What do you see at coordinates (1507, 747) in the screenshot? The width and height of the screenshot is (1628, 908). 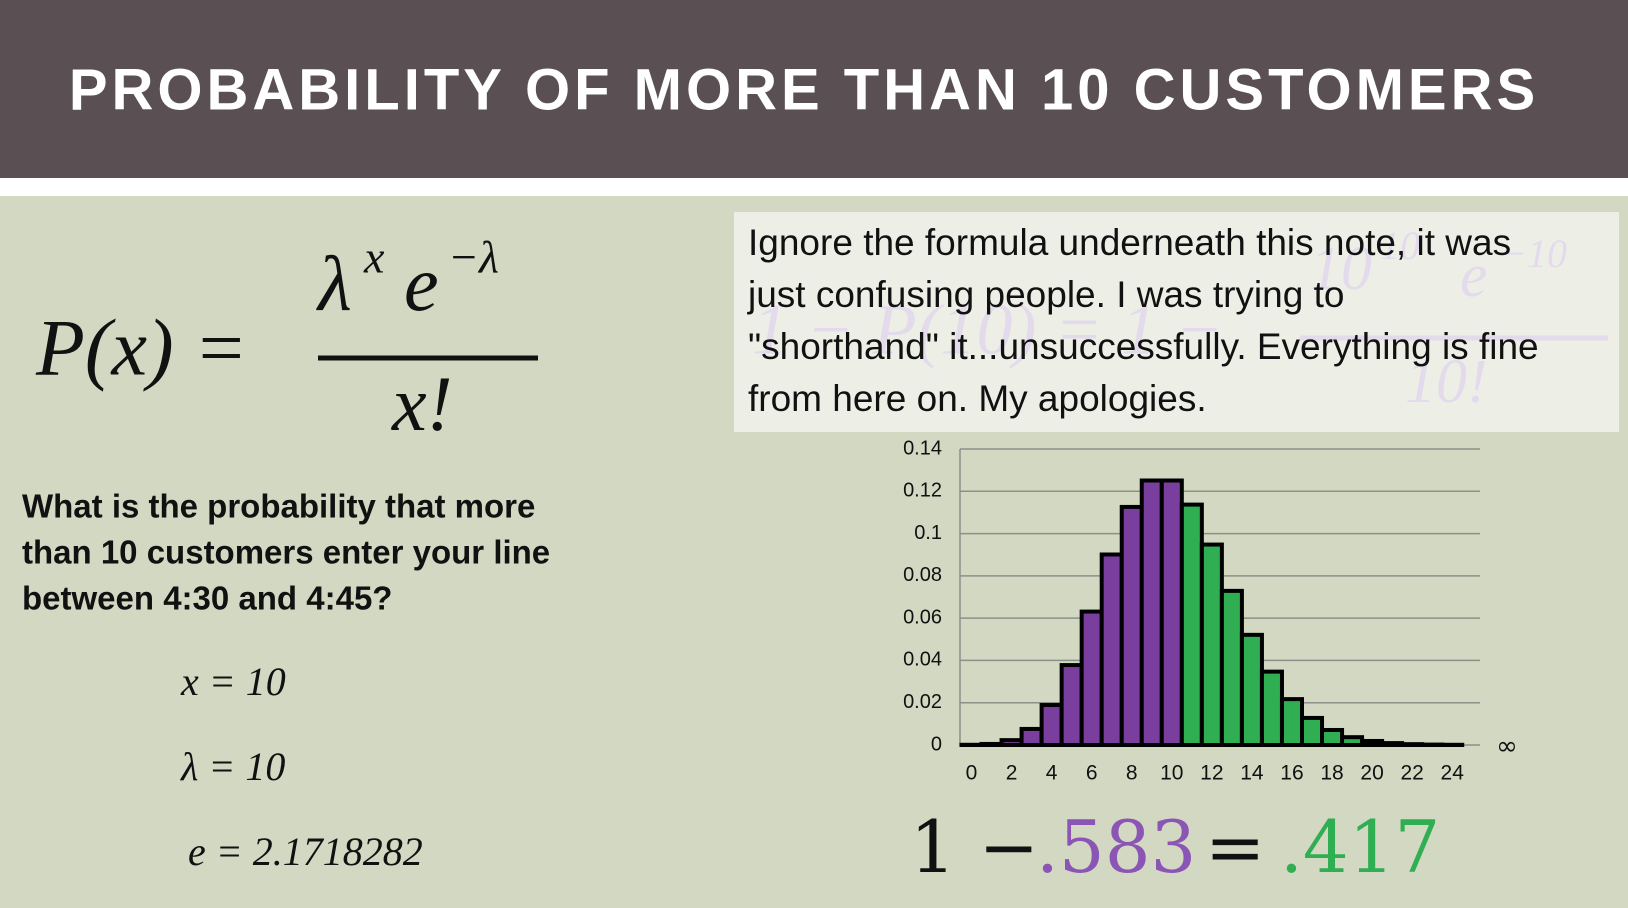 I see `x-end-label: ∞` at bounding box center [1507, 747].